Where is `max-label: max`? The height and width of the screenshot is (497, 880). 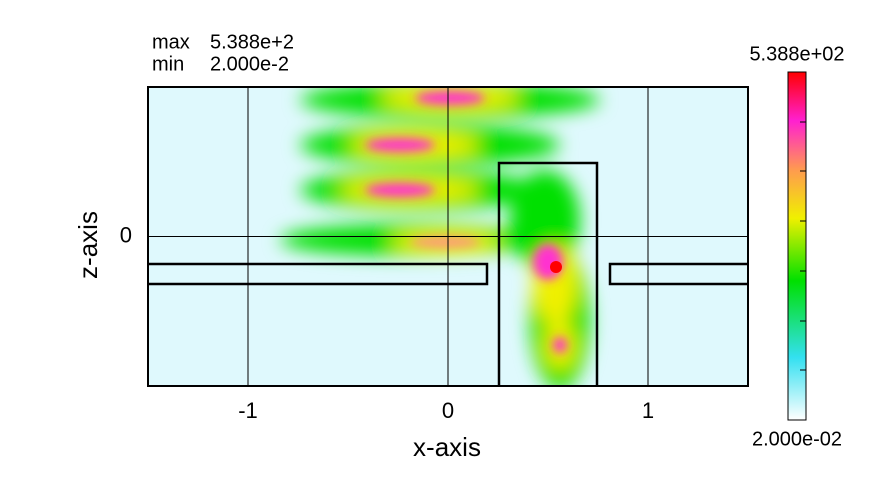 max-label: max is located at coordinates (171, 42).